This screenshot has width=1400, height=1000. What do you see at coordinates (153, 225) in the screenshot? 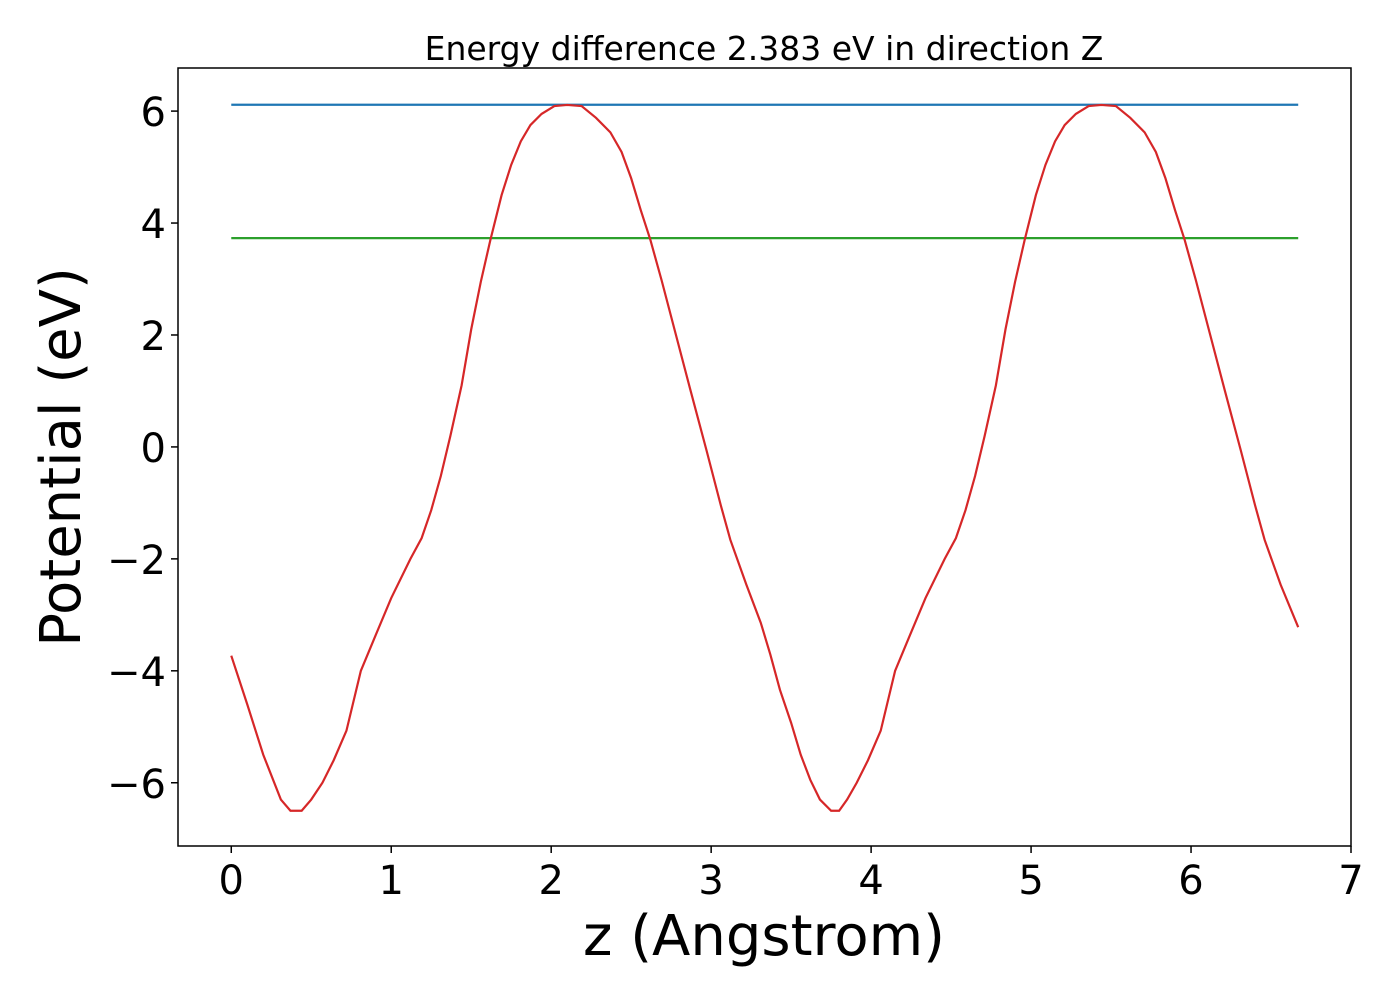
I see `y-tick-label: 4` at bounding box center [153, 225].